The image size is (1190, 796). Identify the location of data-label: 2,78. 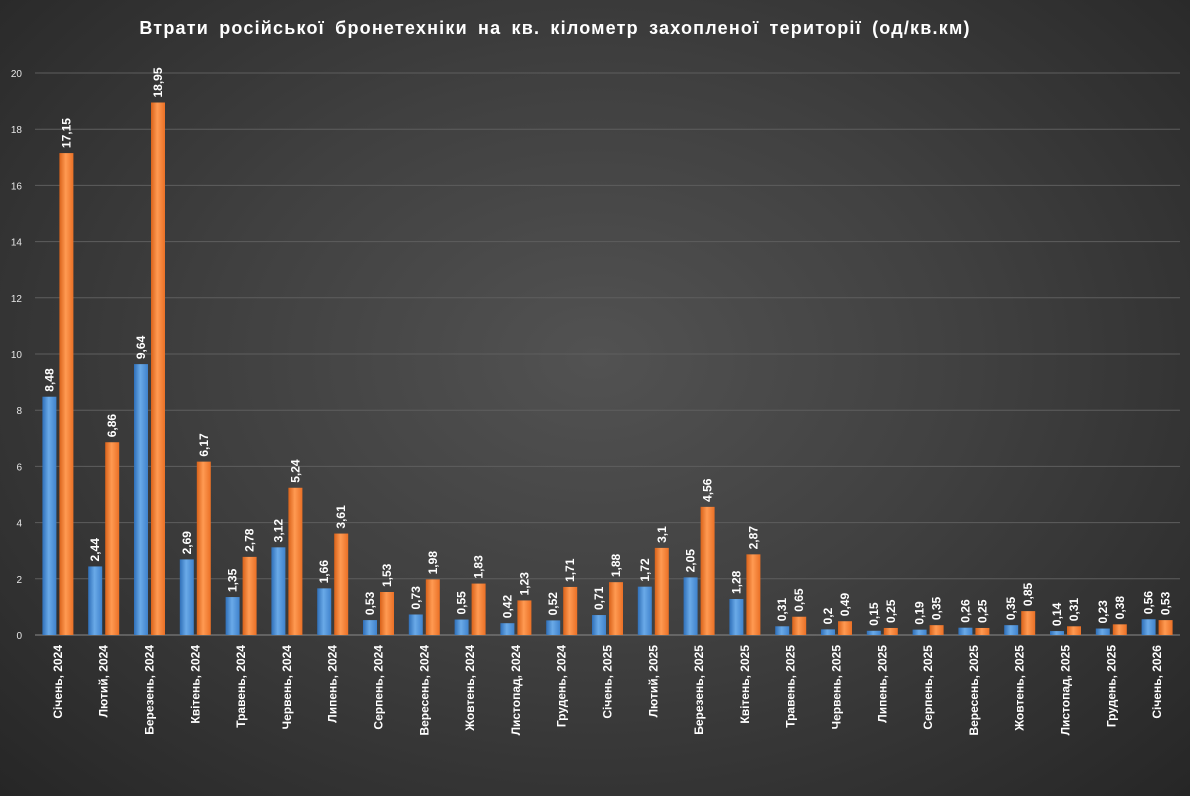
(250, 540).